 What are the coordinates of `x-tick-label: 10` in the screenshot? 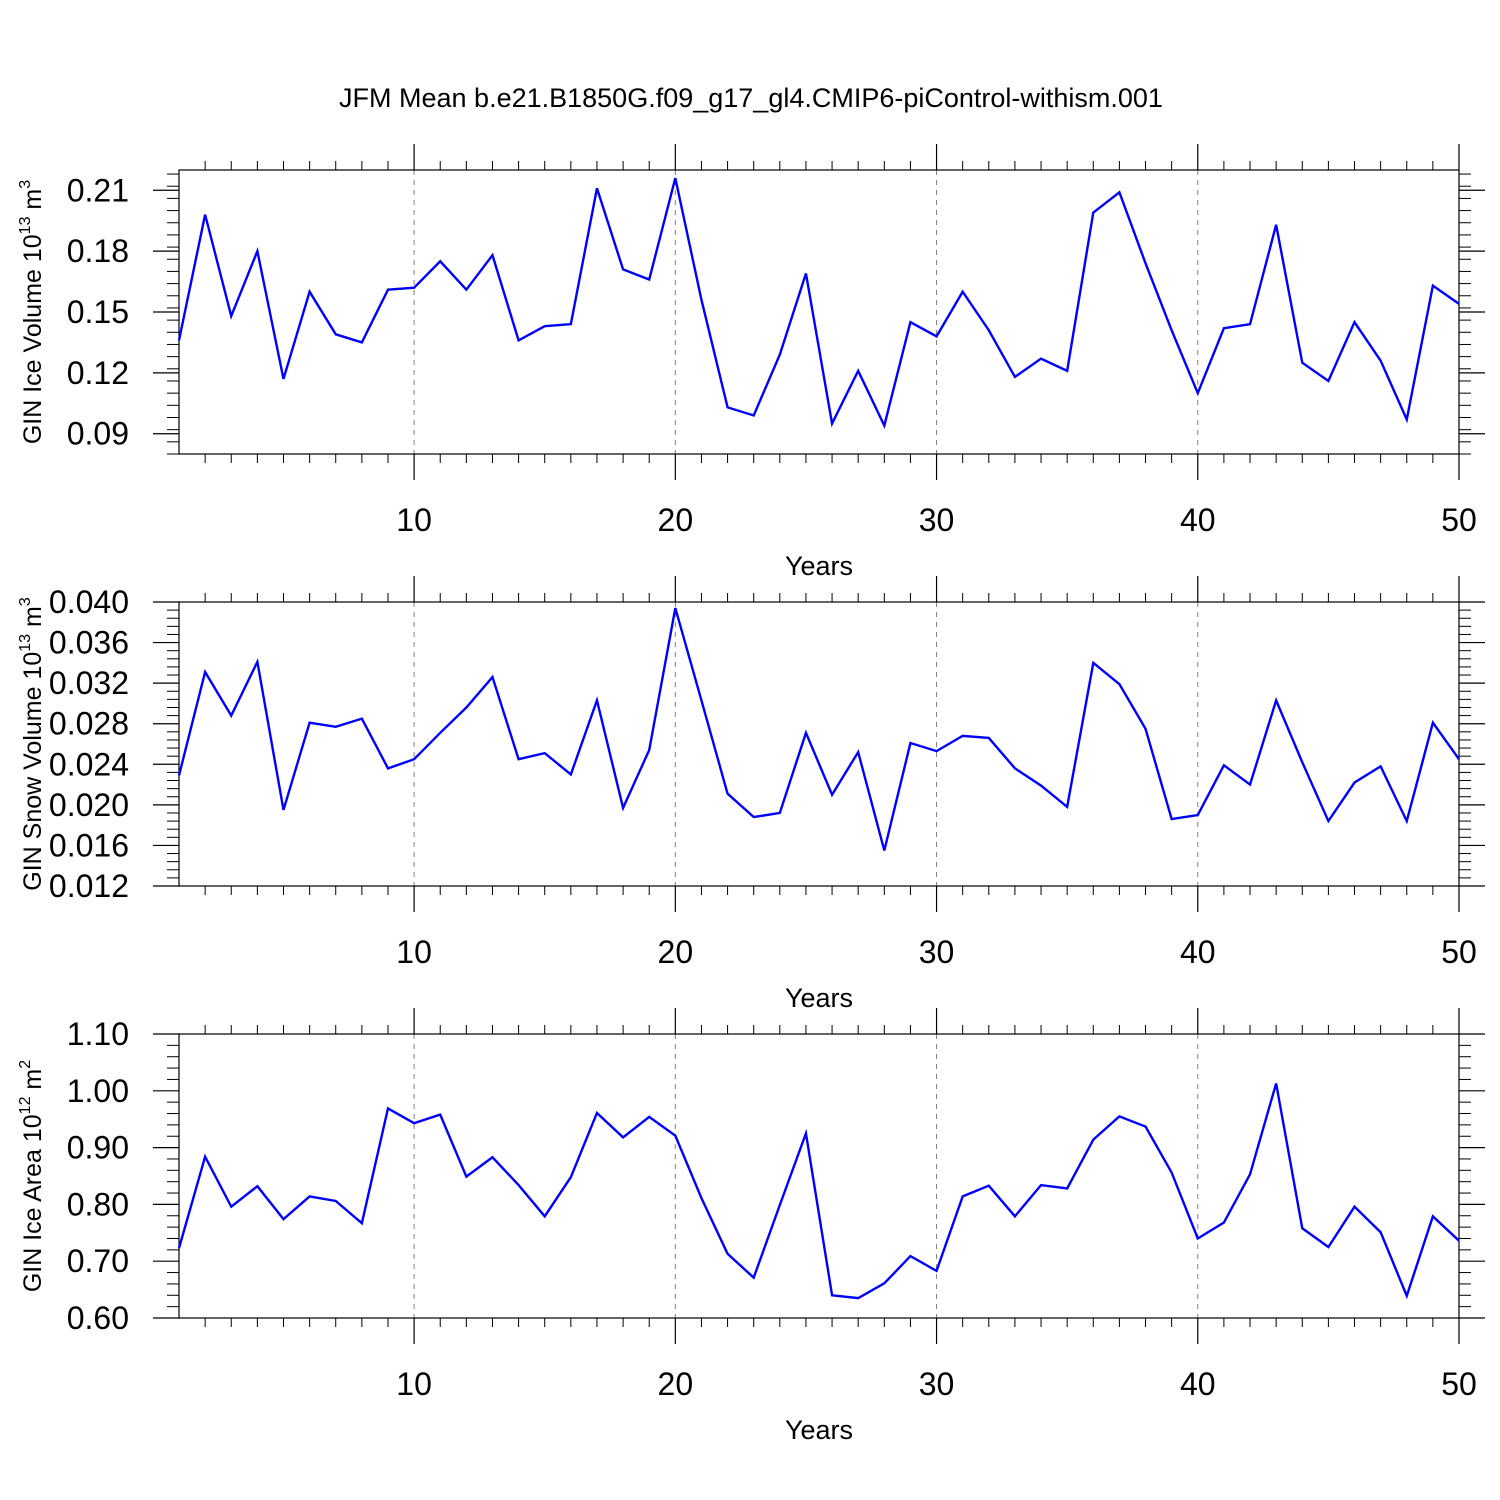 It's located at (414, 952).